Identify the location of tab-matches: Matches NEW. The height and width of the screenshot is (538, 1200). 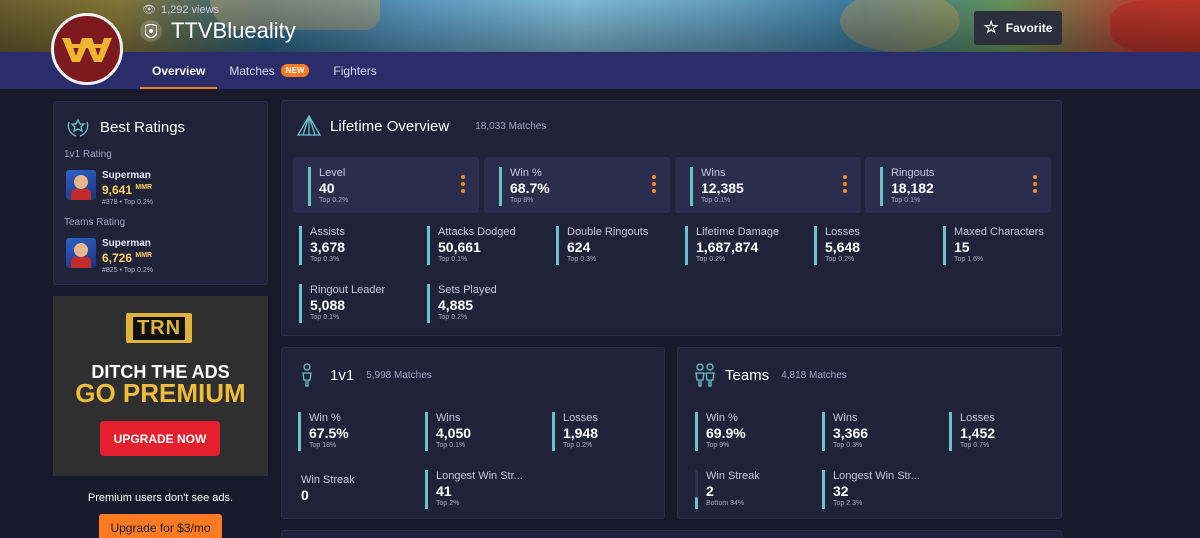
(269, 70).